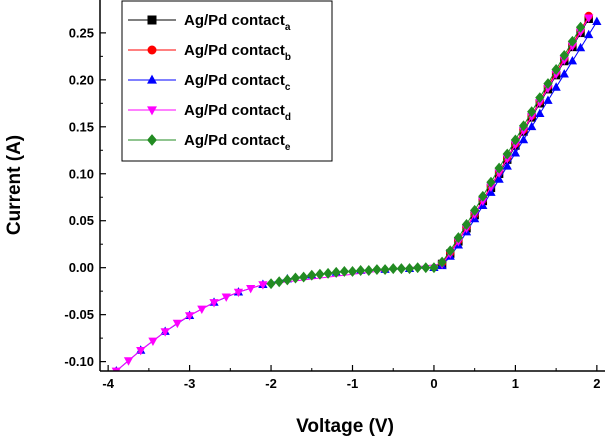  I want to click on y-tick-label: 0.00, so click(81, 267).